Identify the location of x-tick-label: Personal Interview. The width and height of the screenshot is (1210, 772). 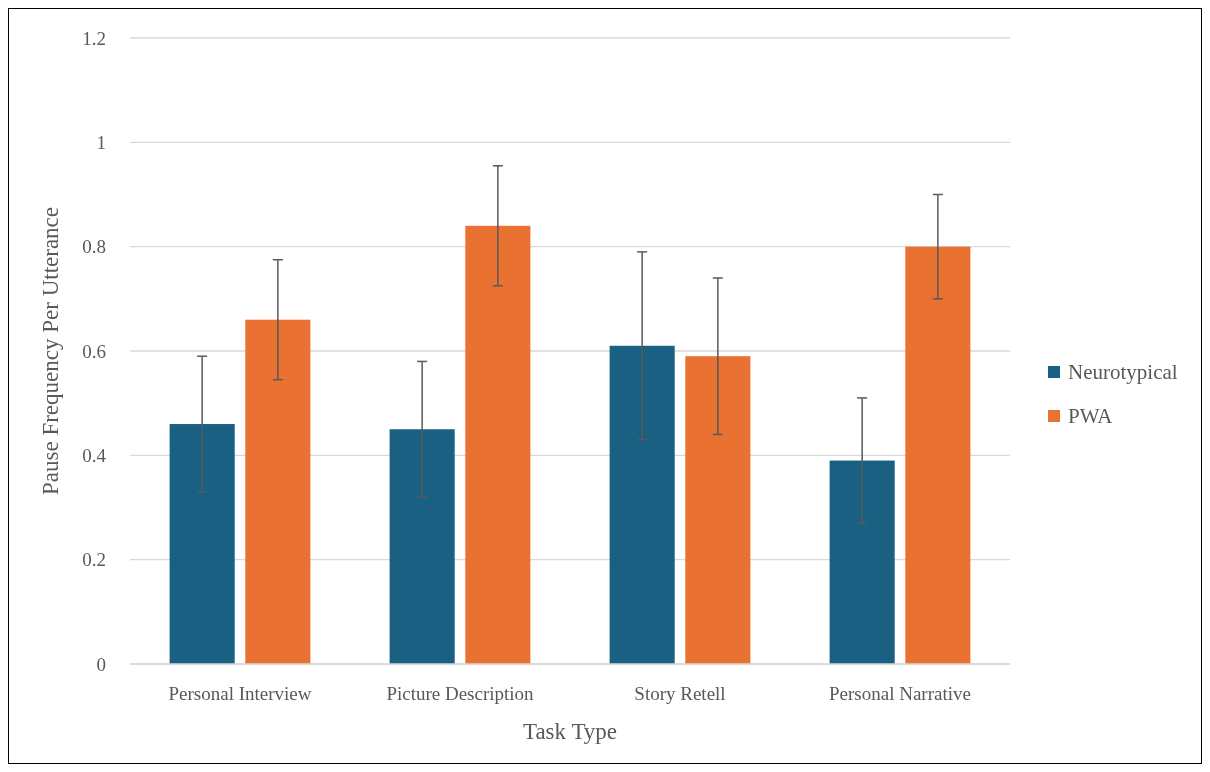
(240, 693).